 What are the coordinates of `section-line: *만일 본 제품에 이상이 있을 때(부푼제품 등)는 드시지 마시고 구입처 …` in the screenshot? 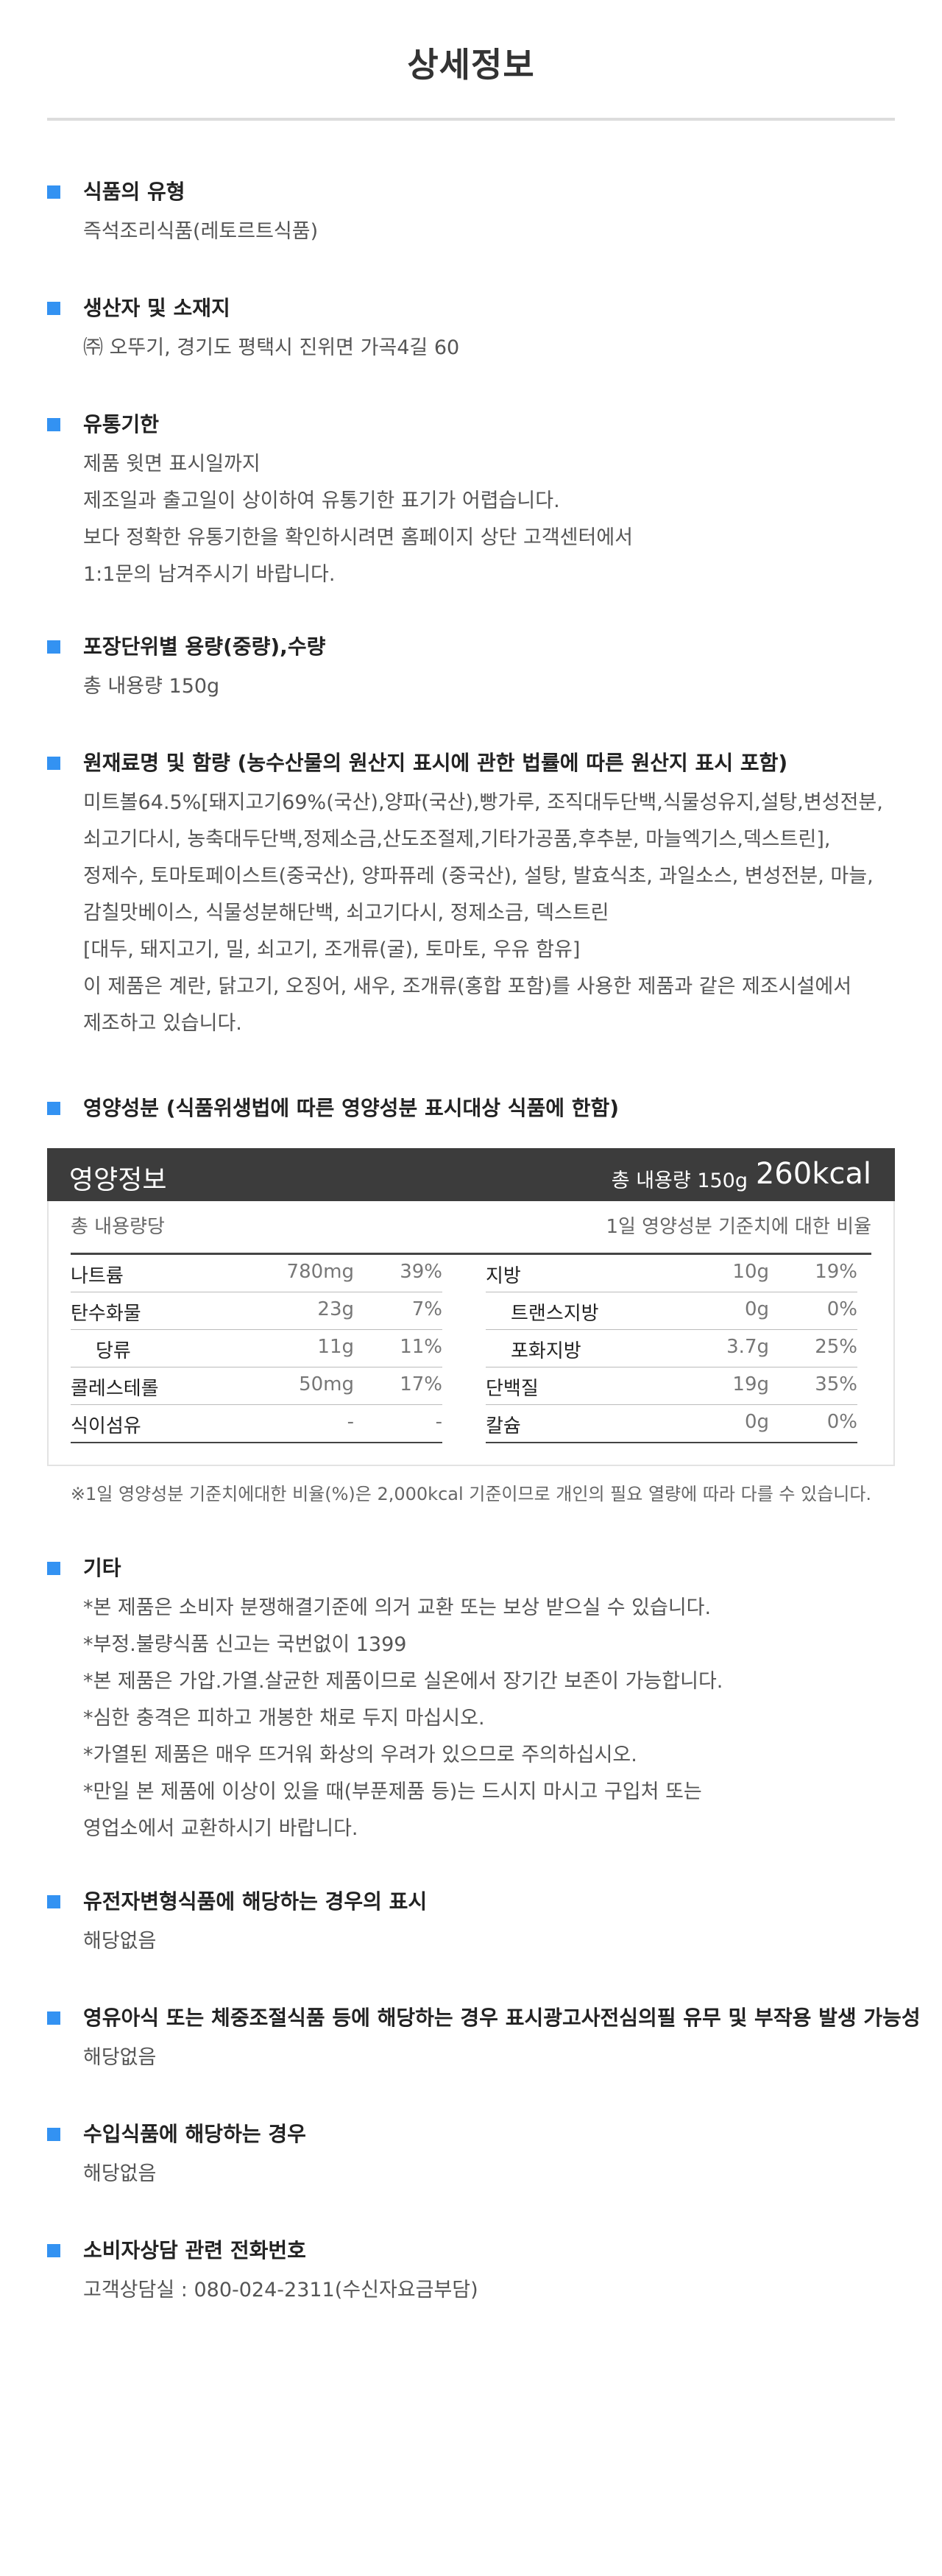 It's located at (392, 1792).